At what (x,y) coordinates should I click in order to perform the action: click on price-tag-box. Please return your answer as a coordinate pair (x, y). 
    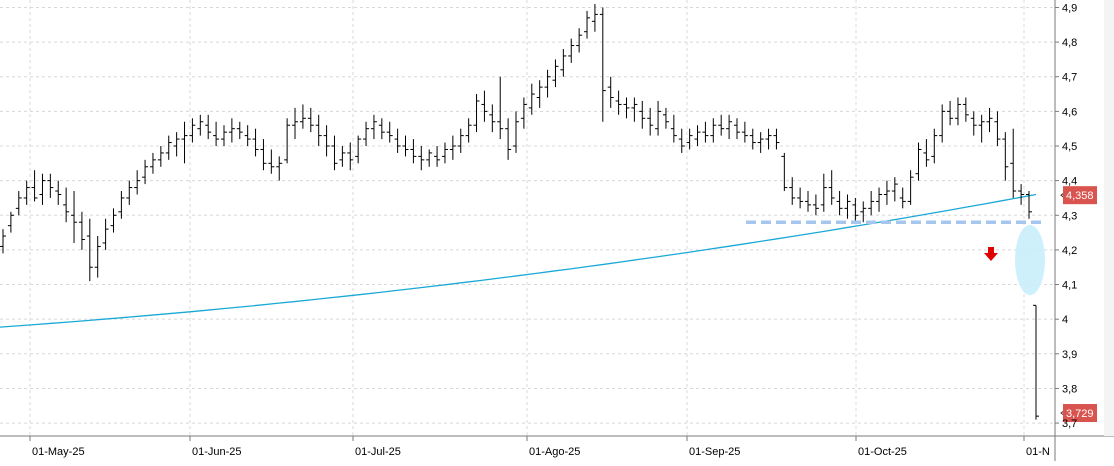
    Looking at the image, I should click on (1080, 413).